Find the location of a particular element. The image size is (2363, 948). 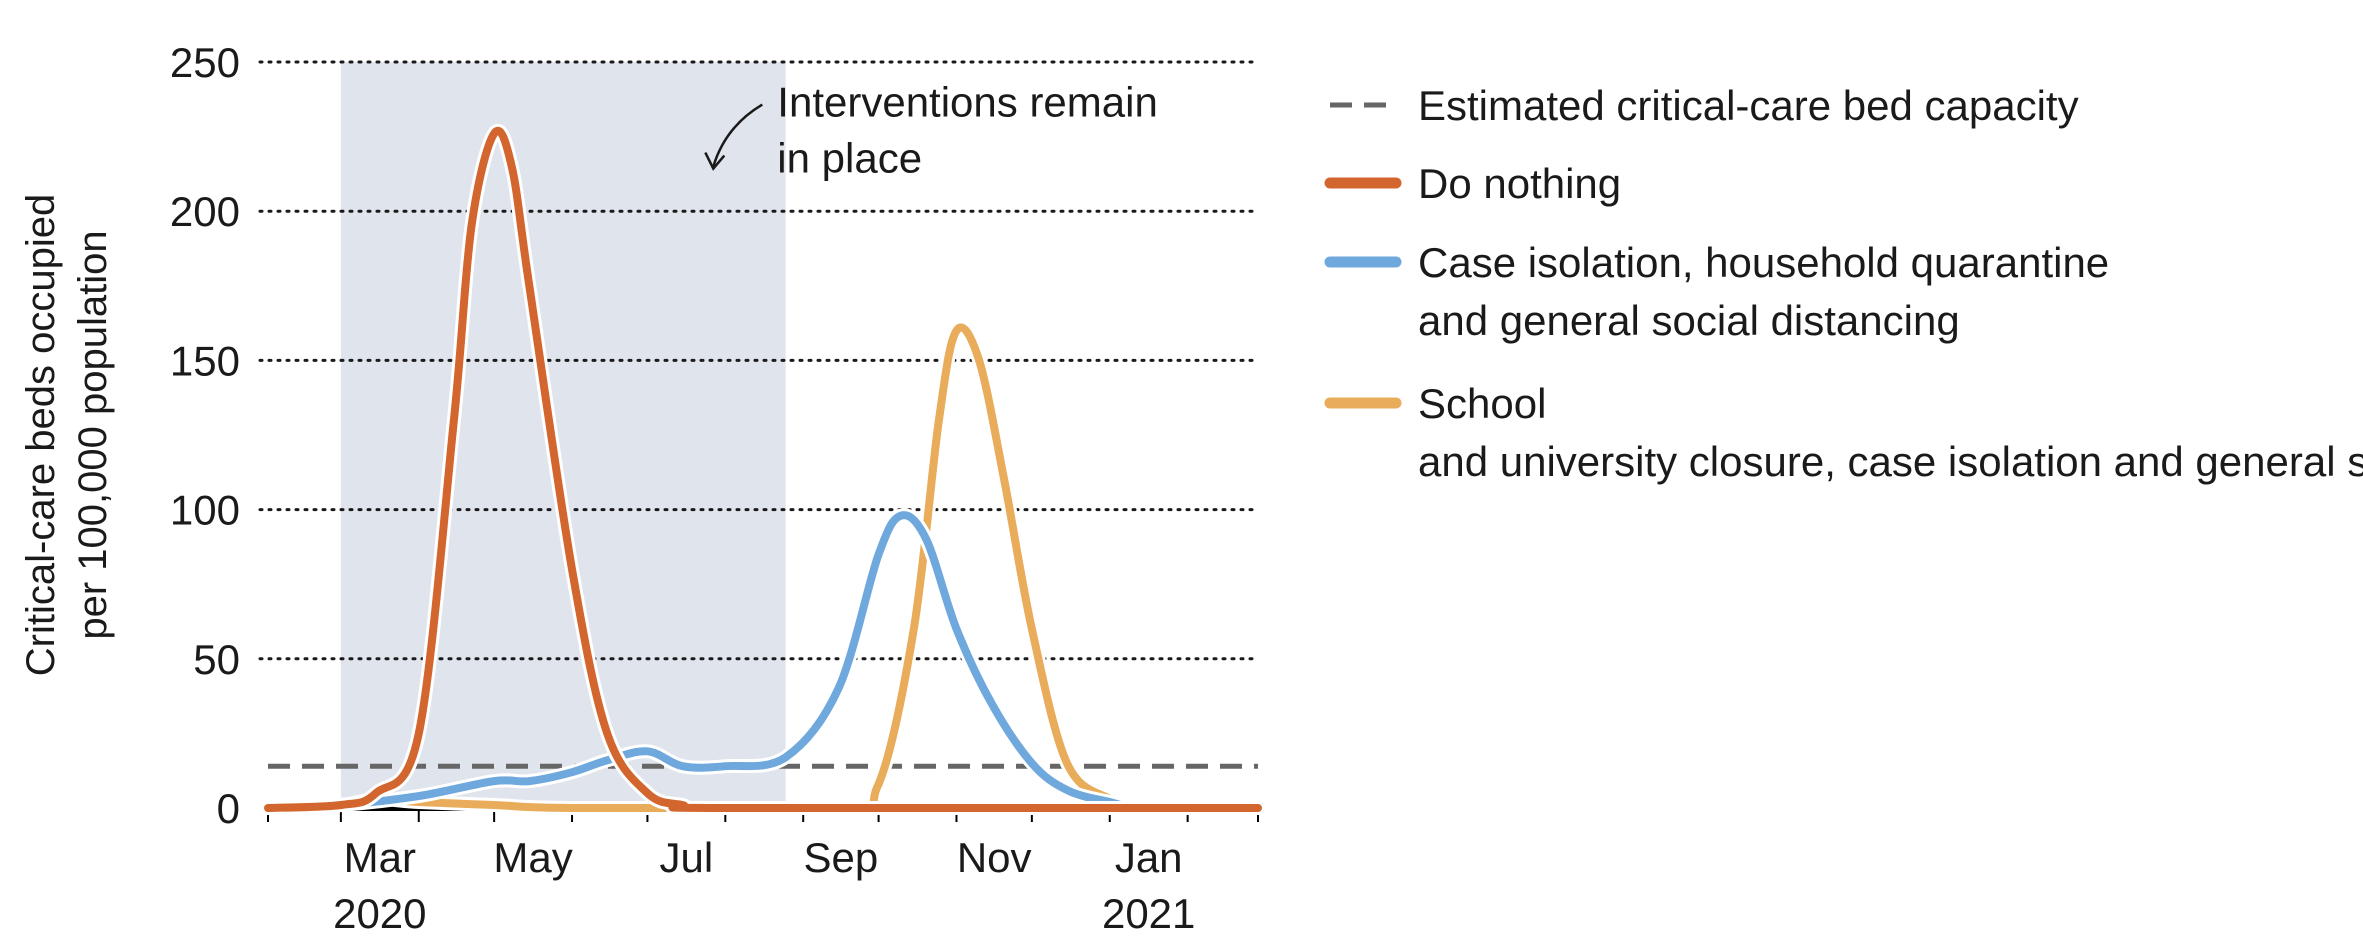

legend-label-school-closure: School is located at coordinates (1482, 403).